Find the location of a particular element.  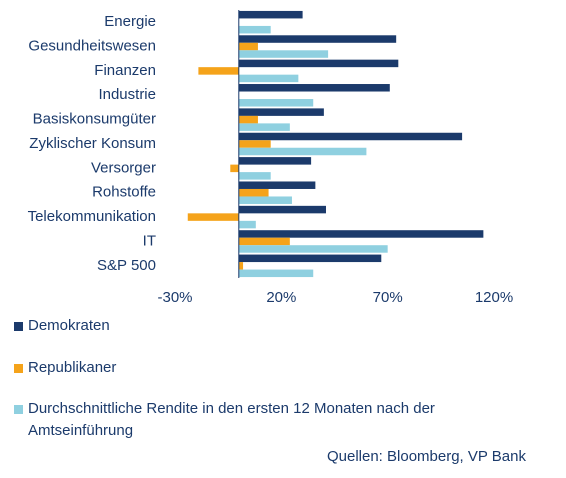

x-tick-label: 70% is located at coordinates (388, 297).